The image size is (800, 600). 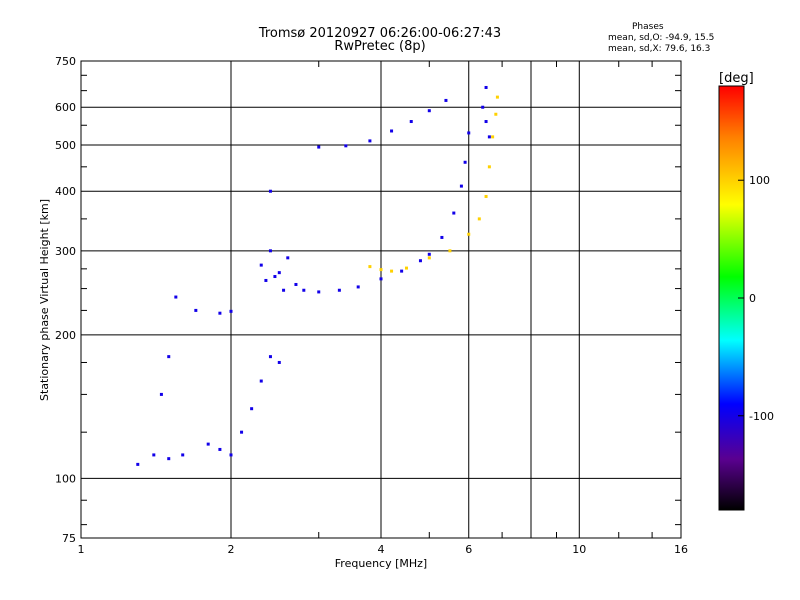 What do you see at coordinates (65, 478) in the screenshot?
I see `y-tick-label: 100` at bounding box center [65, 478].